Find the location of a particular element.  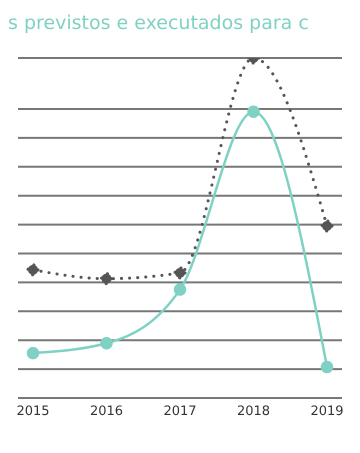

x-tick-label: 2017 is located at coordinates (180, 412).